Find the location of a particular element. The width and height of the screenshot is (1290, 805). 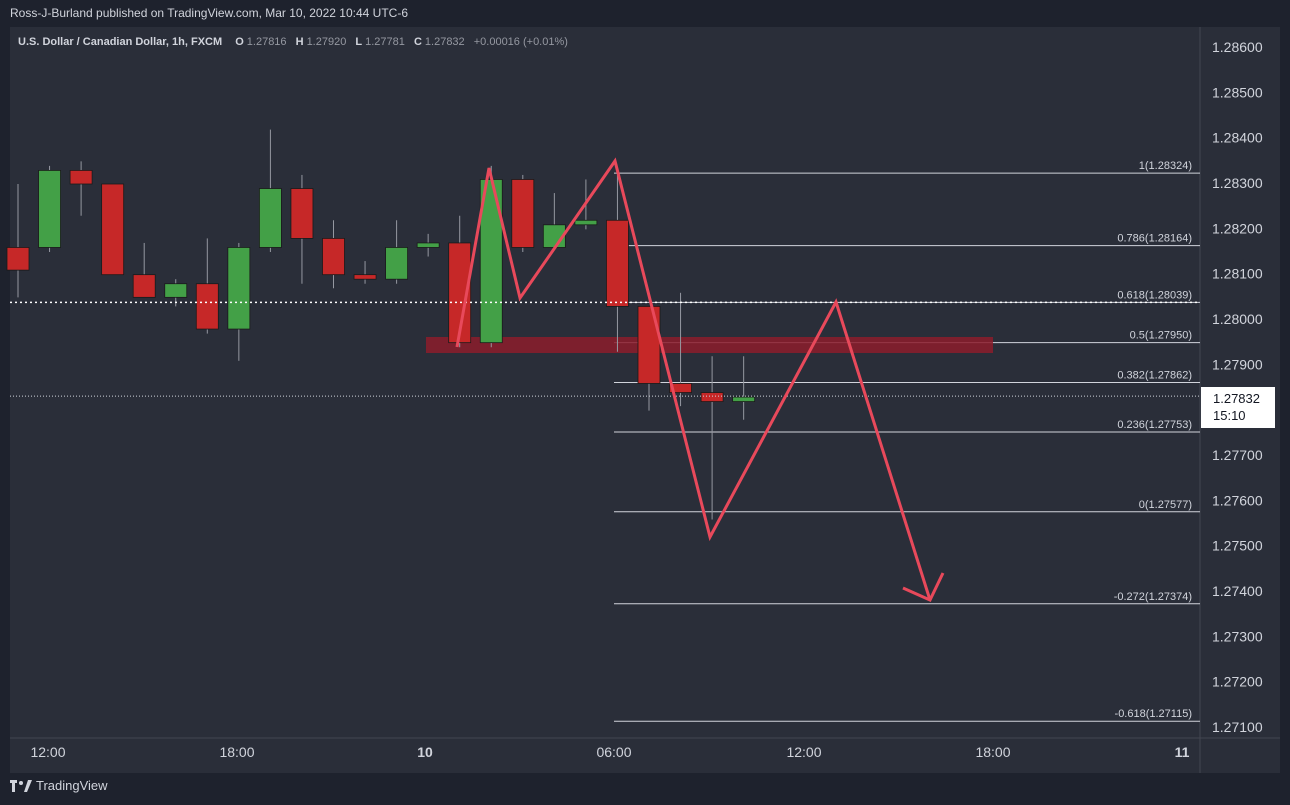

price-tick-label: 1.28200 is located at coordinates (1237, 228).